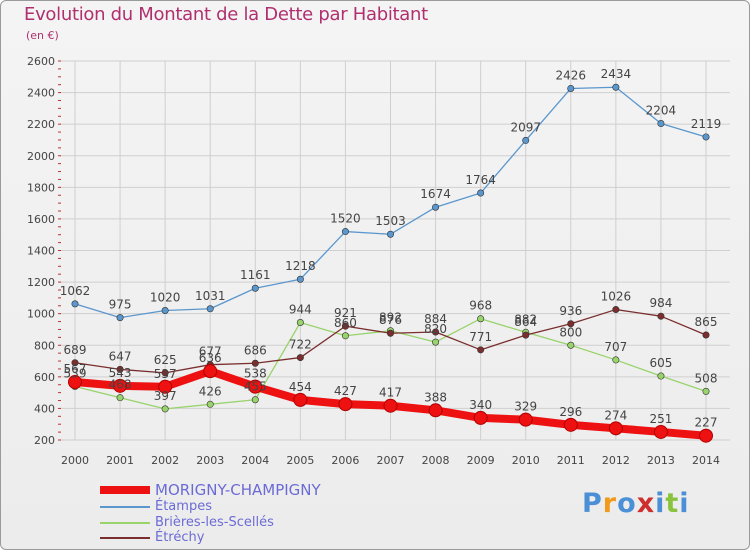  I want to click on data-label-etampes-2007: 1503, so click(390, 221).